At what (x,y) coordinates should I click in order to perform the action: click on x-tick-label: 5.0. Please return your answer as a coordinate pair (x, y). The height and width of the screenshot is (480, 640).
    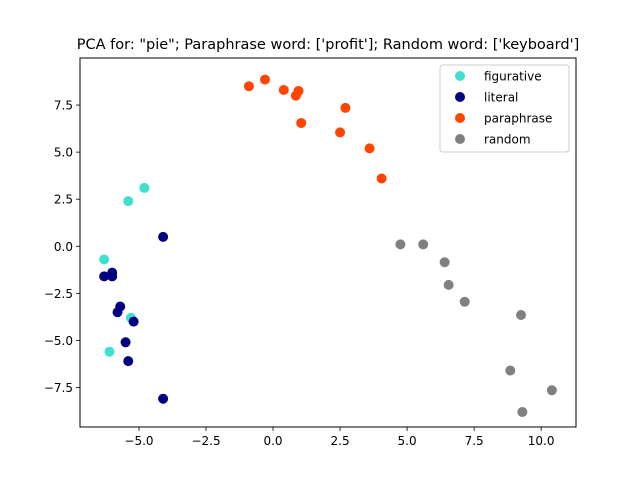
    Looking at the image, I should click on (407, 441).